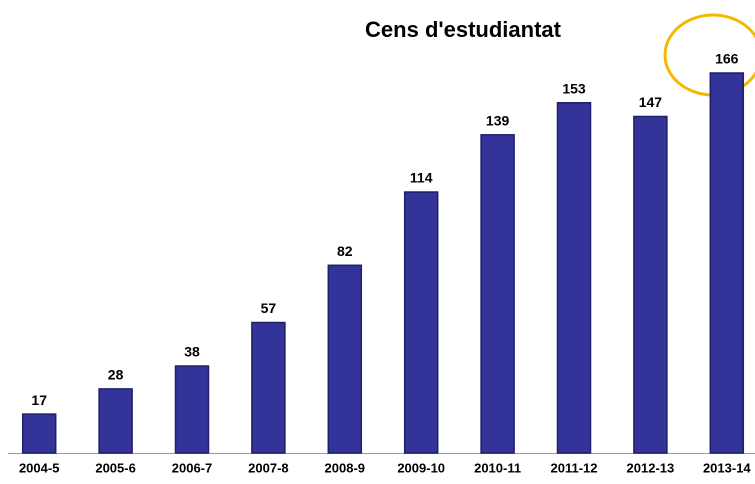 This screenshot has height=484, width=755. Describe the element at coordinates (651, 467) in the screenshot. I see `x-tick-label: 2012-13` at that location.